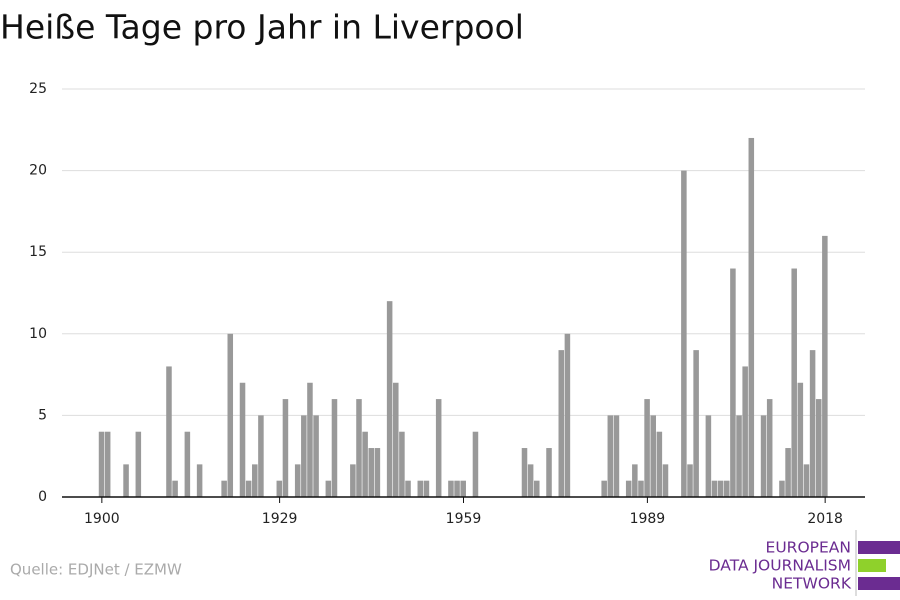 The image size is (900, 600). Describe the element at coordinates (38, 171) in the screenshot. I see `y-tick-label: 20` at that location.